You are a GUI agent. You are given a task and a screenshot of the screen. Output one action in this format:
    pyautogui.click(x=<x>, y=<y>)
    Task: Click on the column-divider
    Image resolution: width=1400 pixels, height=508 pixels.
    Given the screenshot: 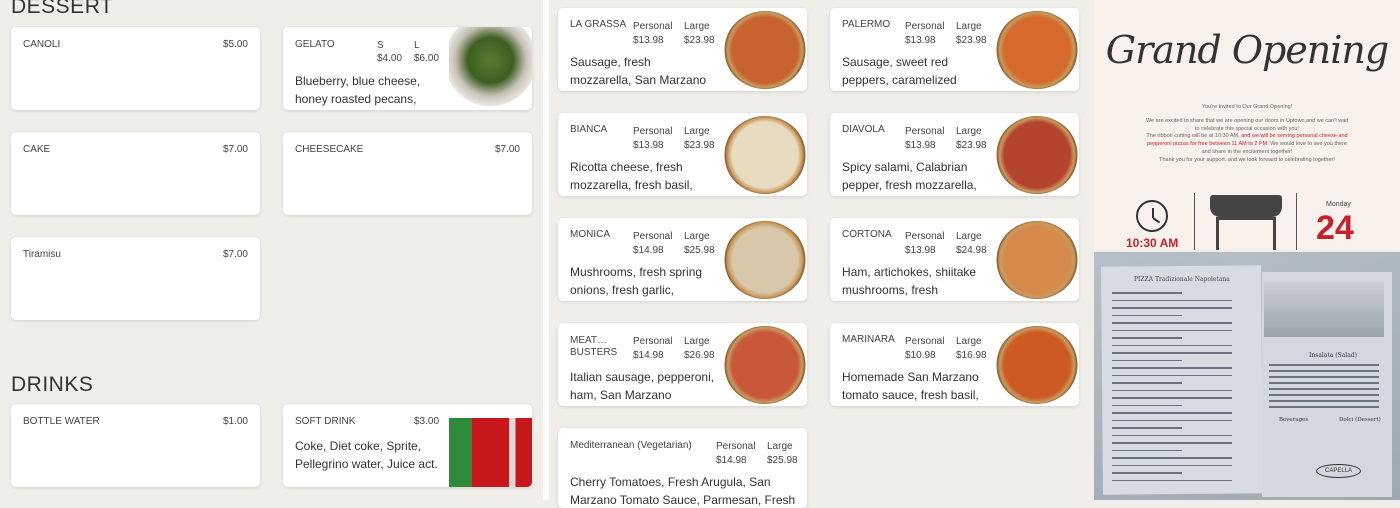 What is the action you would take?
    pyautogui.click(x=546, y=250)
    